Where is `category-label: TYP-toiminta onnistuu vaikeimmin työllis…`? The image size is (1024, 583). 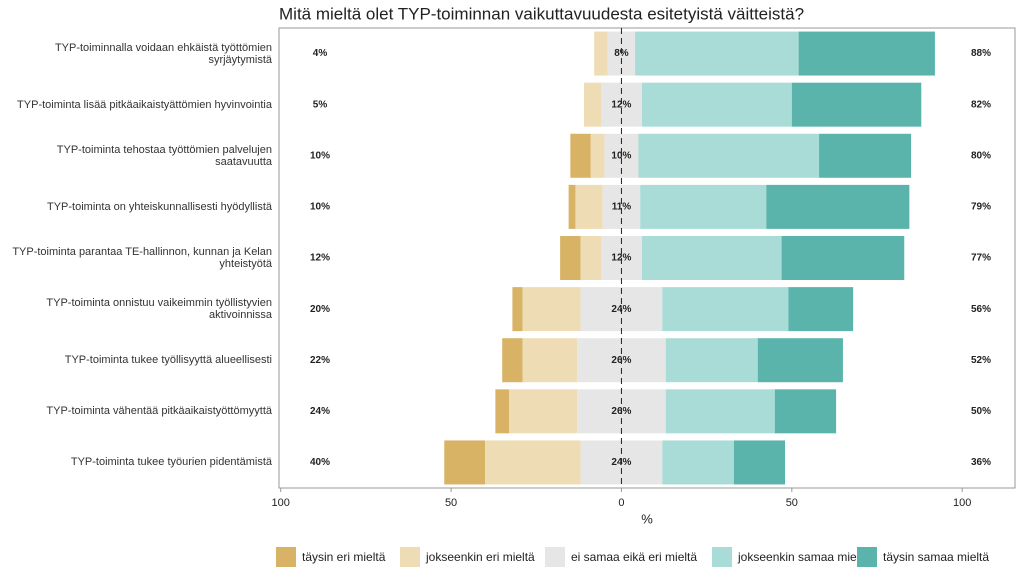 category-label: TYP-toiminta onnistuu vaikeimmin työllis… is located at coordinates (159, 309).